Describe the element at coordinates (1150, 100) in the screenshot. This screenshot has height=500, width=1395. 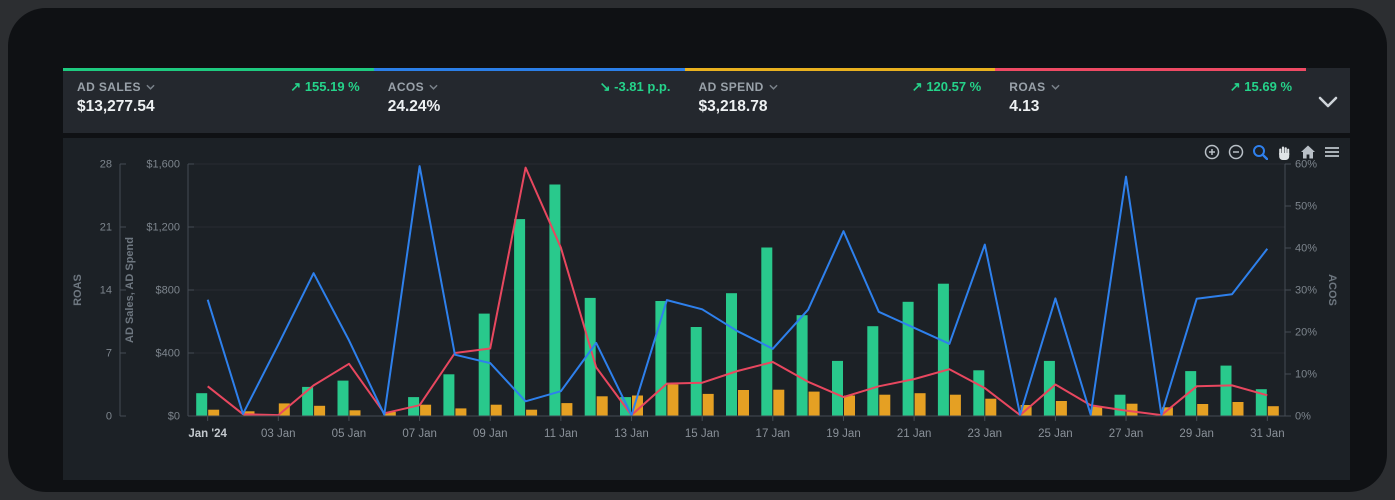
I see `kpi-roas: ROAS ↗ 15.69 % 4.13` at that location.